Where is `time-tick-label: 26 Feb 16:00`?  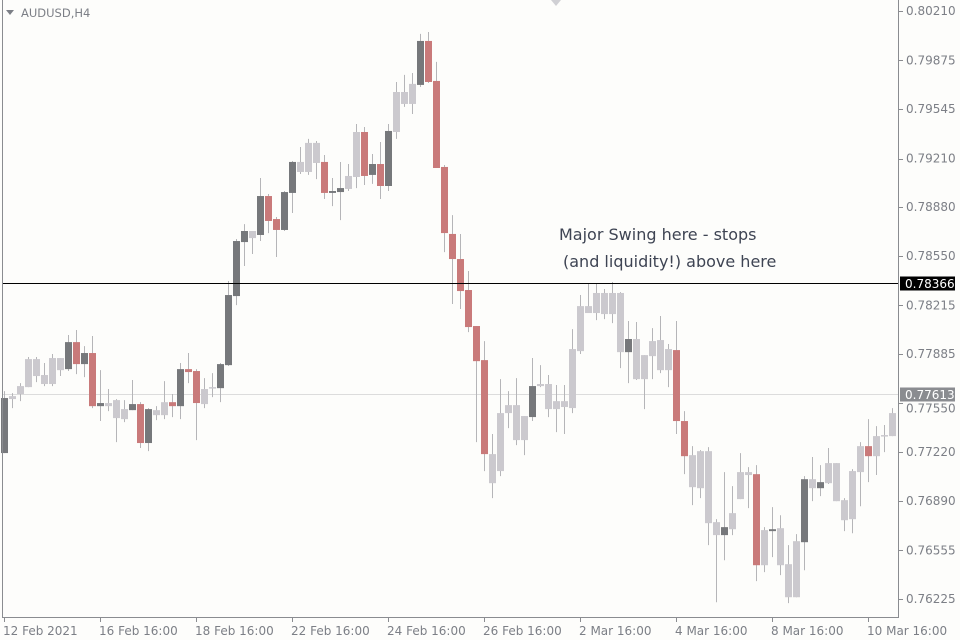
time-tick-label: 26 Feb 16:00 is located at coordinates (522, 631).